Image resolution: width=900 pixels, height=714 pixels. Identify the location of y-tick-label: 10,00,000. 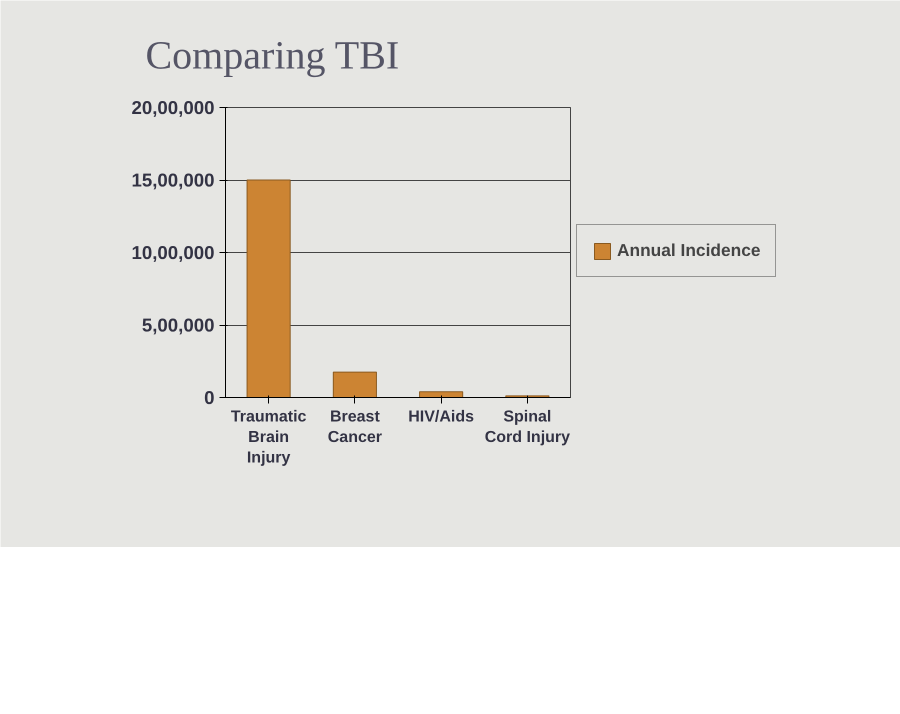
(173, 252).